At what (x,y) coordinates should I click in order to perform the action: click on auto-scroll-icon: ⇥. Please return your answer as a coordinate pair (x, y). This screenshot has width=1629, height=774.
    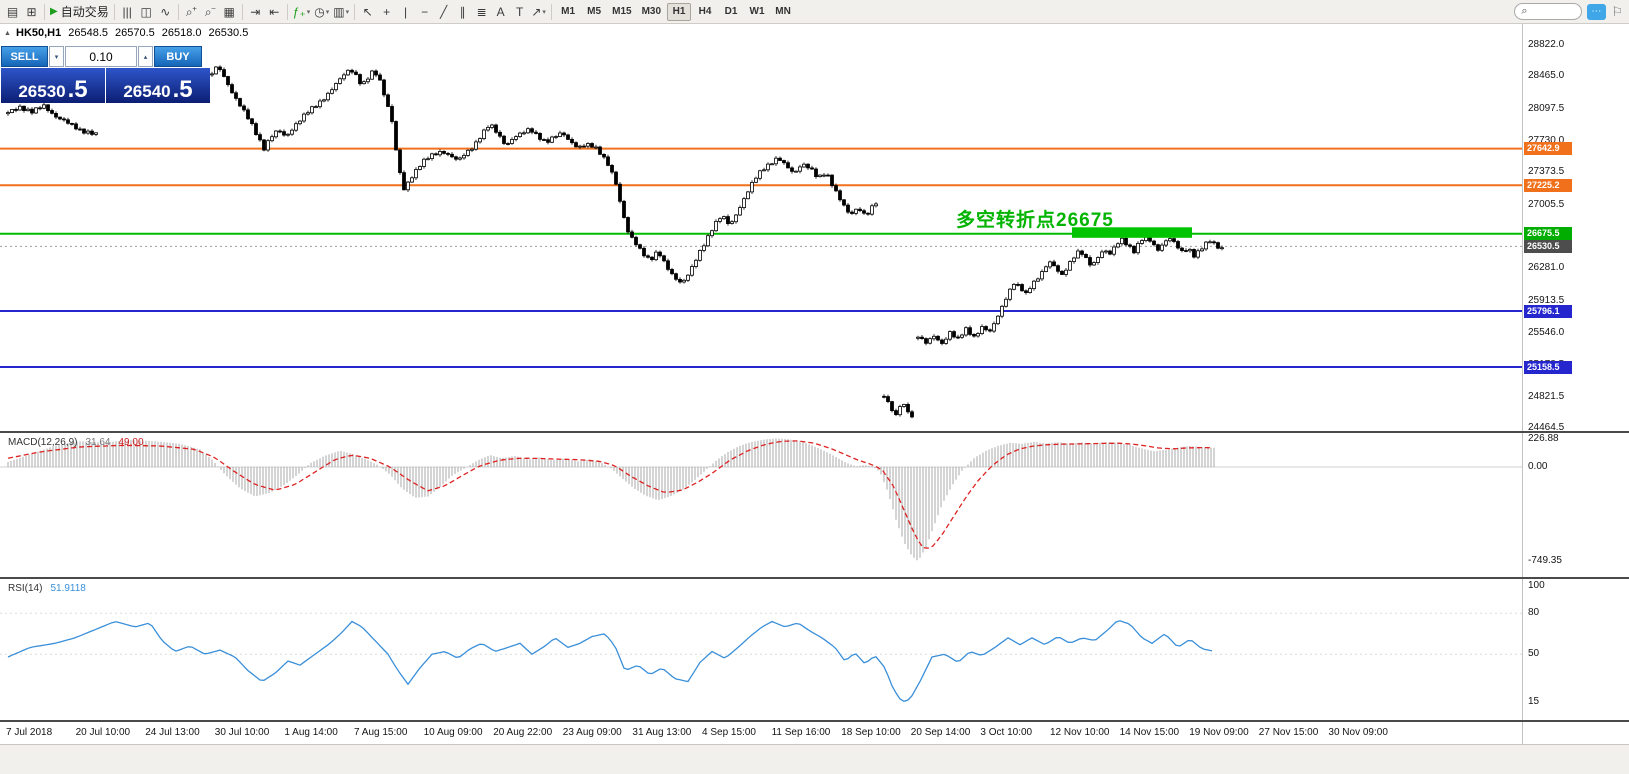
    Looking at the image, I should click on (255, 12).